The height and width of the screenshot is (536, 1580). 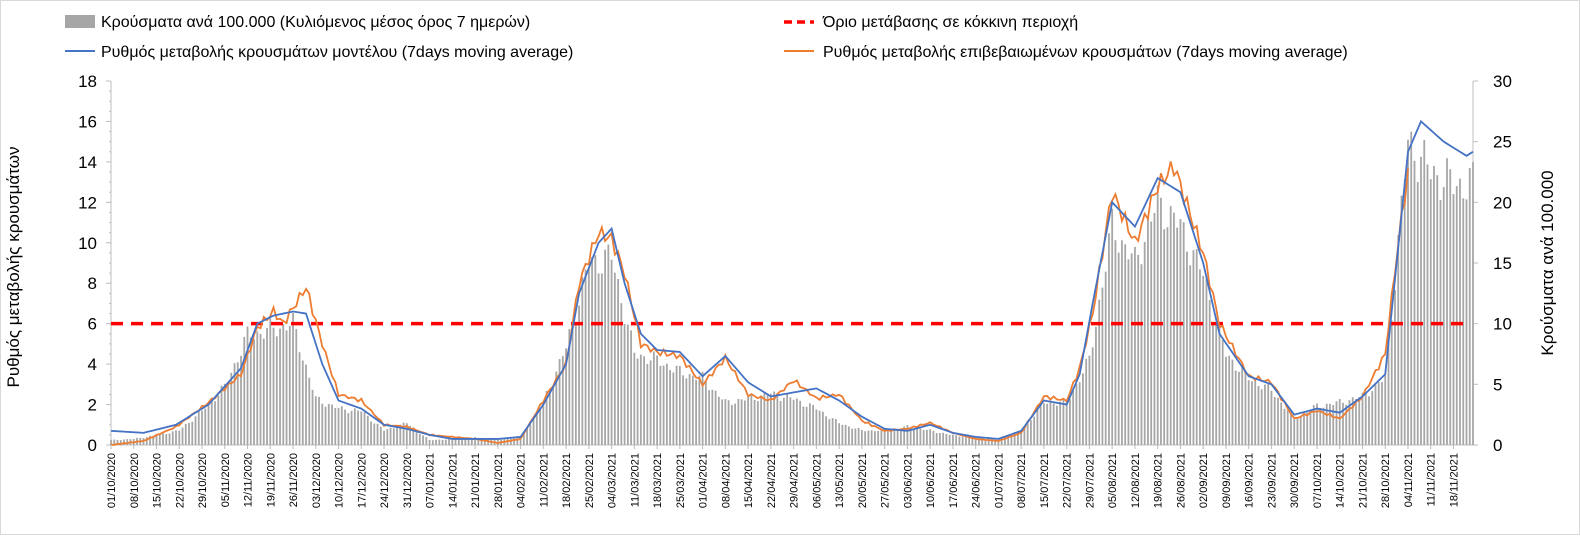 What do you see at coordinates (271, 480) in the screenshot?
I see `x-tick-label: 19/11/2020` at bounding box center [271, 480].